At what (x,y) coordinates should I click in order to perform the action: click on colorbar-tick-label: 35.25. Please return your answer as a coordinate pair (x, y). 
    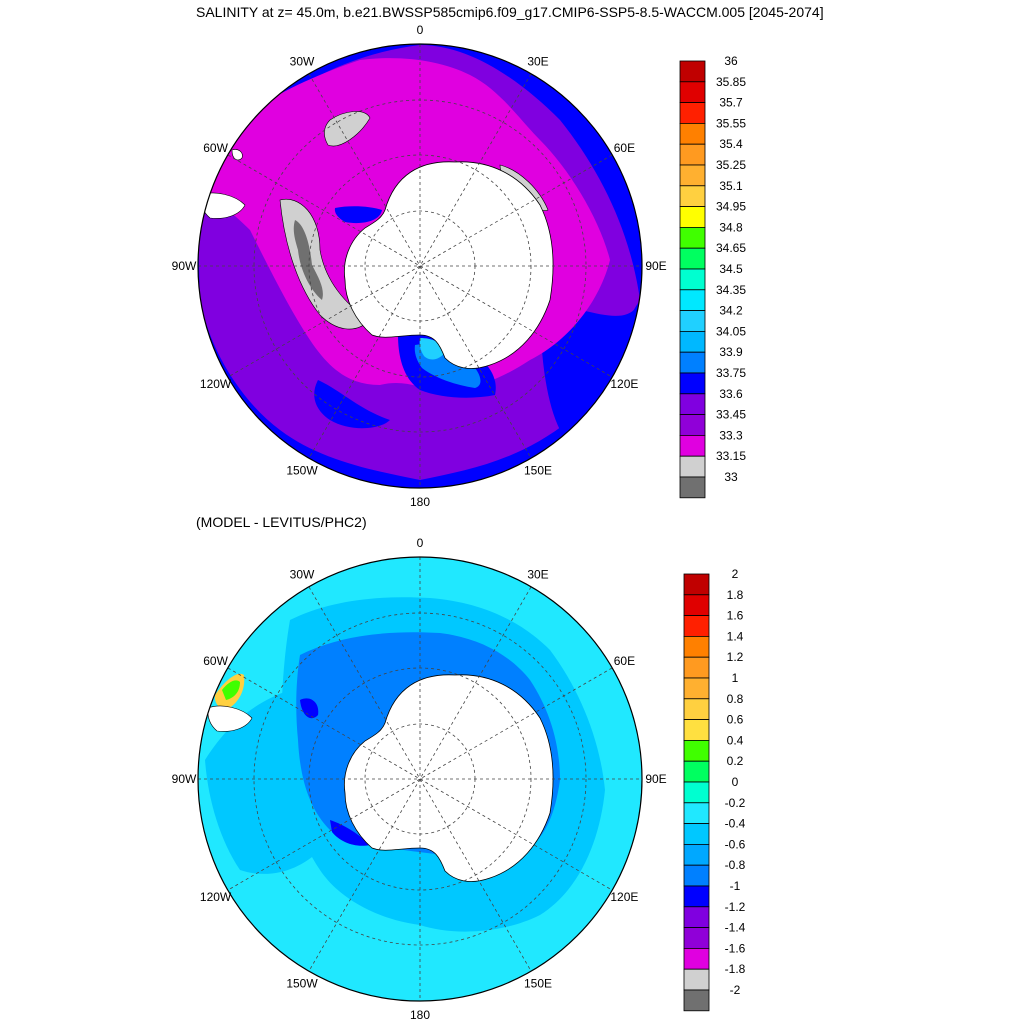
    Looking at the image, I should click on (731, 165).